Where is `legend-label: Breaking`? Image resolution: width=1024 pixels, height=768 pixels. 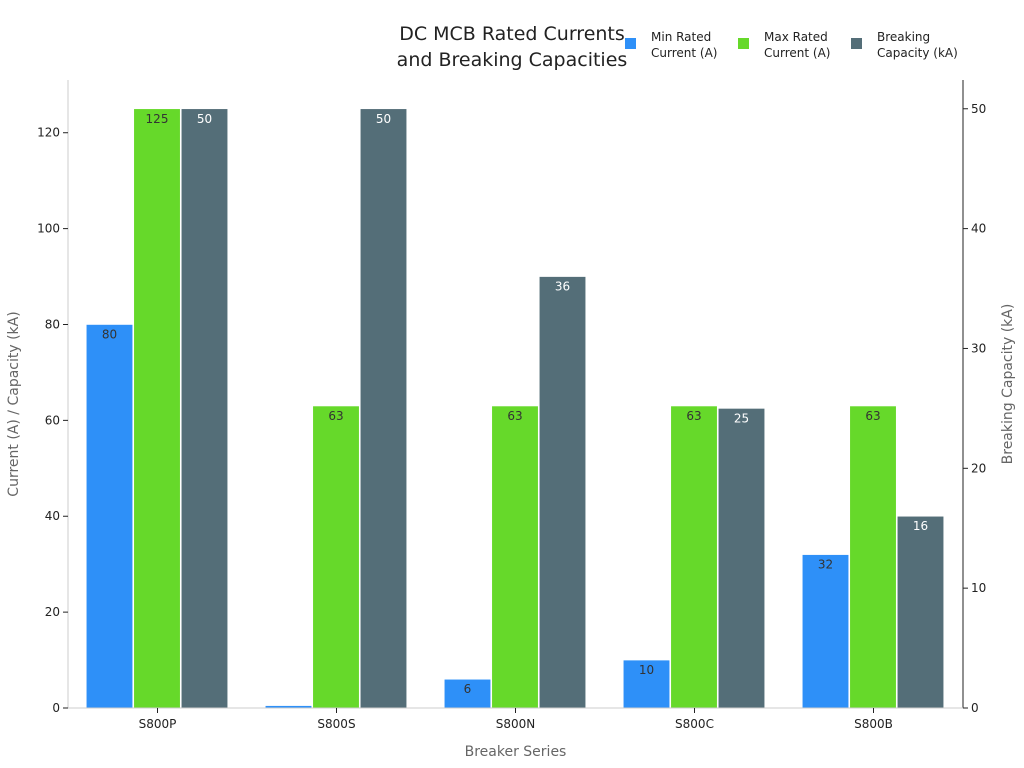
legend-label: Breaking is located at coordinates (903, 37).